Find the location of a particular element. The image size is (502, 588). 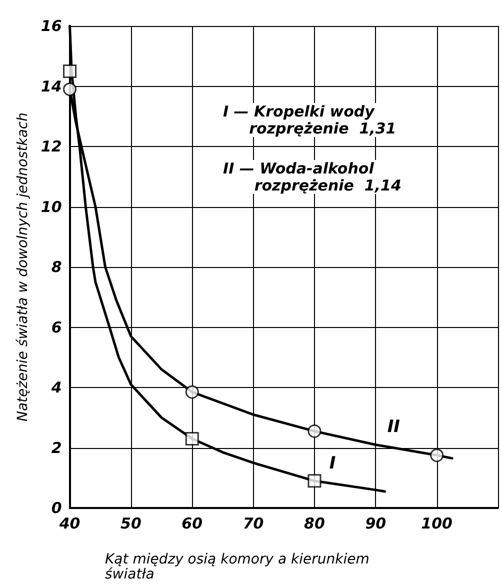

x-tick-label: 80 is located at coordinates (314, 523).